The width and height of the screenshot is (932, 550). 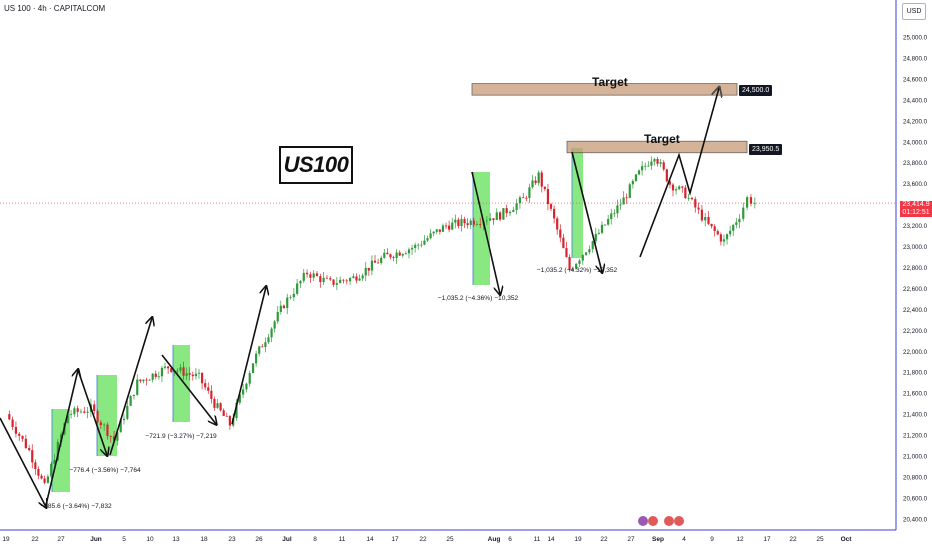 What do you see at coordinates (478, 298) in the screenshot?
I see `measurement-label: −1,035.2 (−4.36%) −10,352` at bounding box center [478, 298].